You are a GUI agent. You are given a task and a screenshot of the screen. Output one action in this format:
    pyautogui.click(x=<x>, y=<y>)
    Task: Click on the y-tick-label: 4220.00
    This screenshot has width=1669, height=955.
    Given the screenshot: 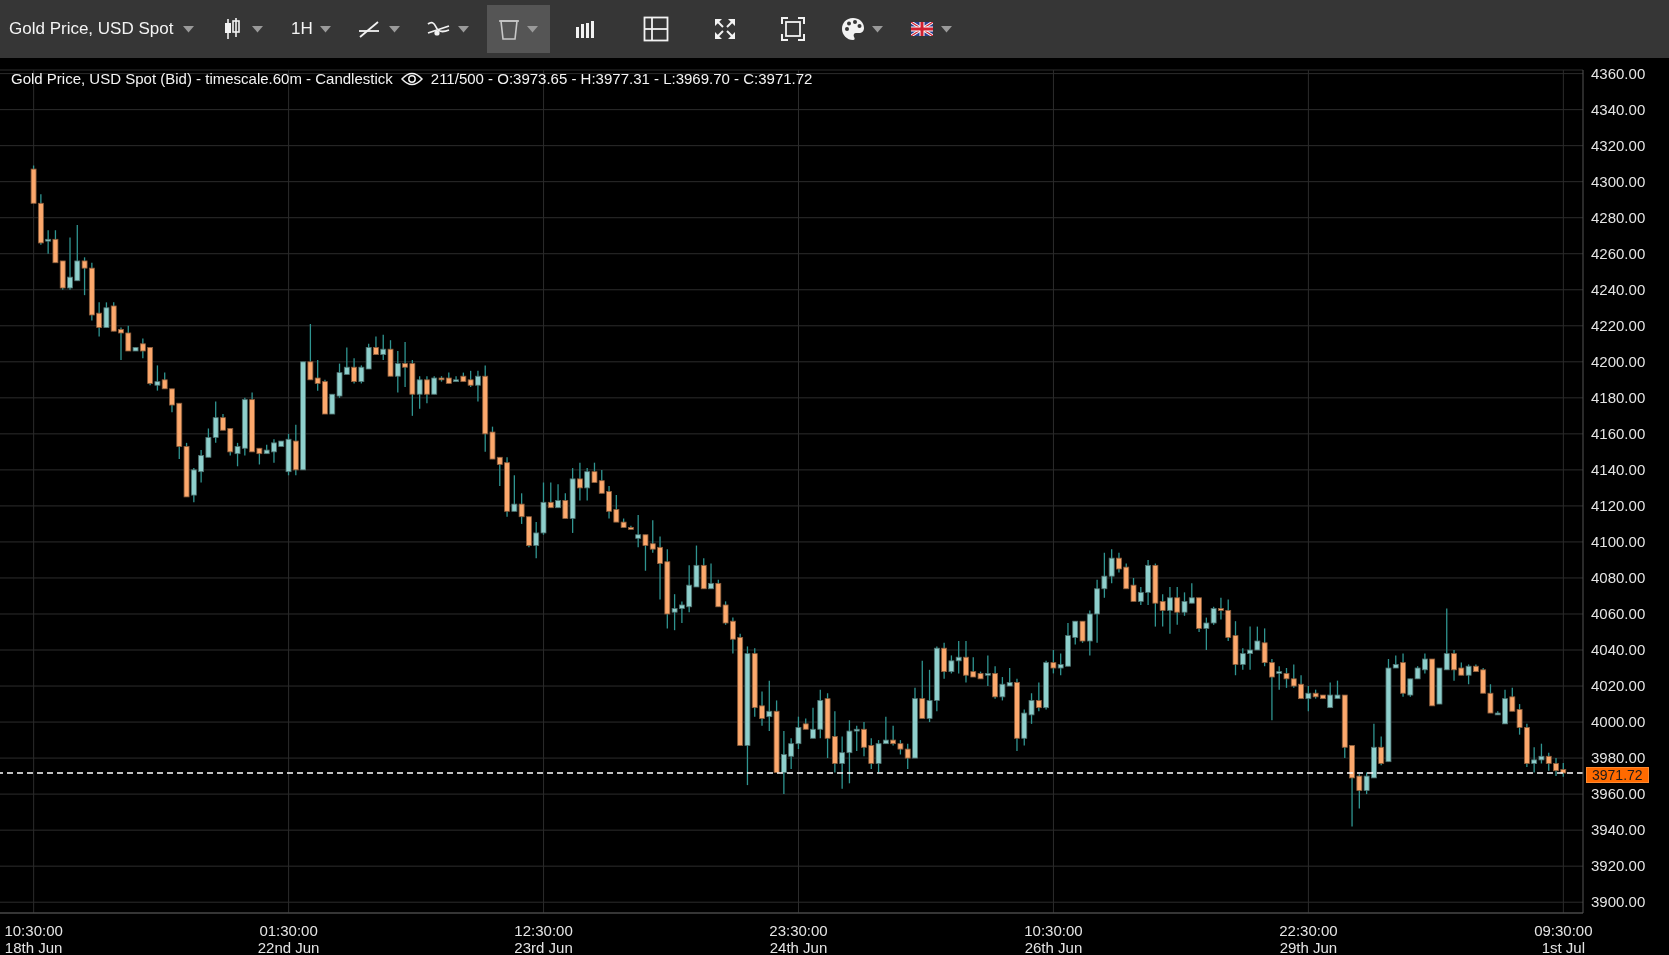 What is the action you would take?
    pyautogui.click(x=1618, y=326)
    